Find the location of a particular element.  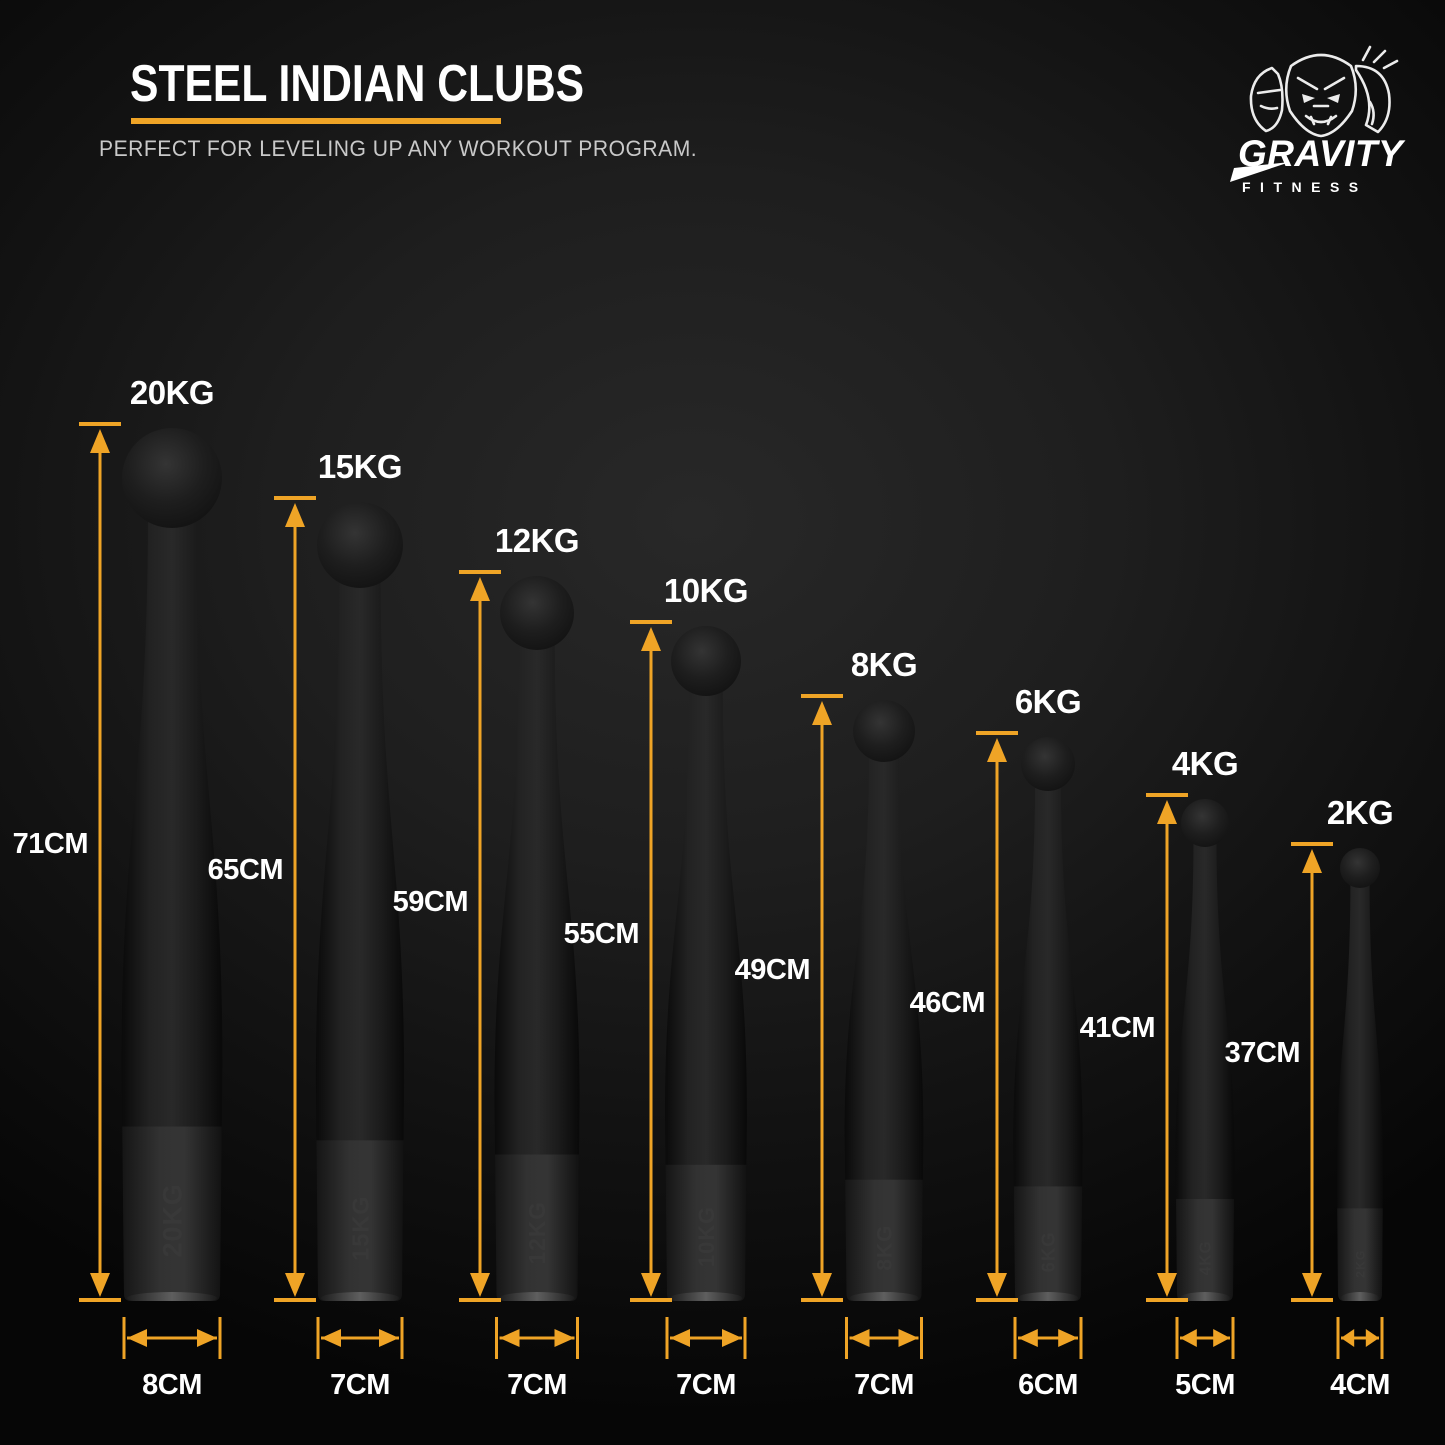

weight-label: 8KG is located at coordinates (884, 664).